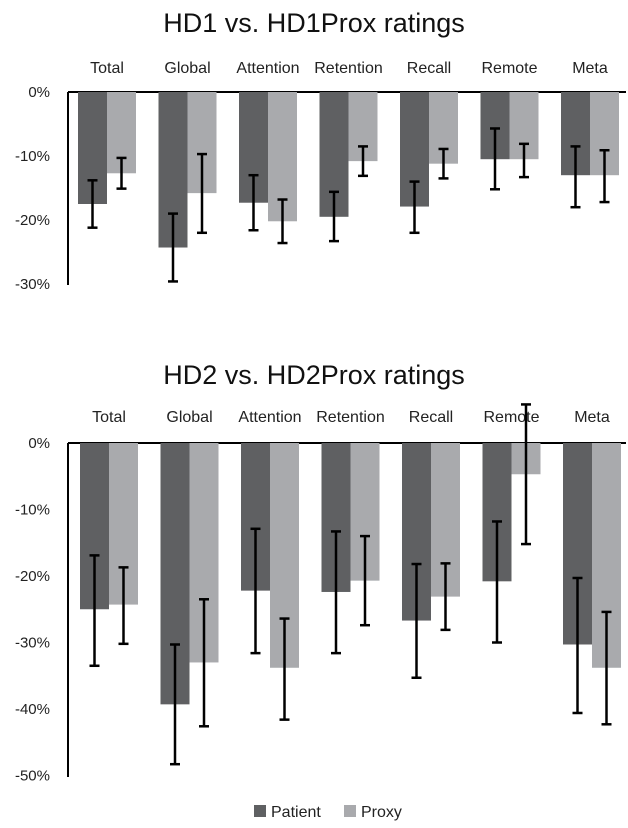 The height and width of the screenshot is (828, 628). Describe the element at coordinates (314, 23) in the screenshot. I see `chart-title: HD1 vs. HD1Prox ratings` at that location.